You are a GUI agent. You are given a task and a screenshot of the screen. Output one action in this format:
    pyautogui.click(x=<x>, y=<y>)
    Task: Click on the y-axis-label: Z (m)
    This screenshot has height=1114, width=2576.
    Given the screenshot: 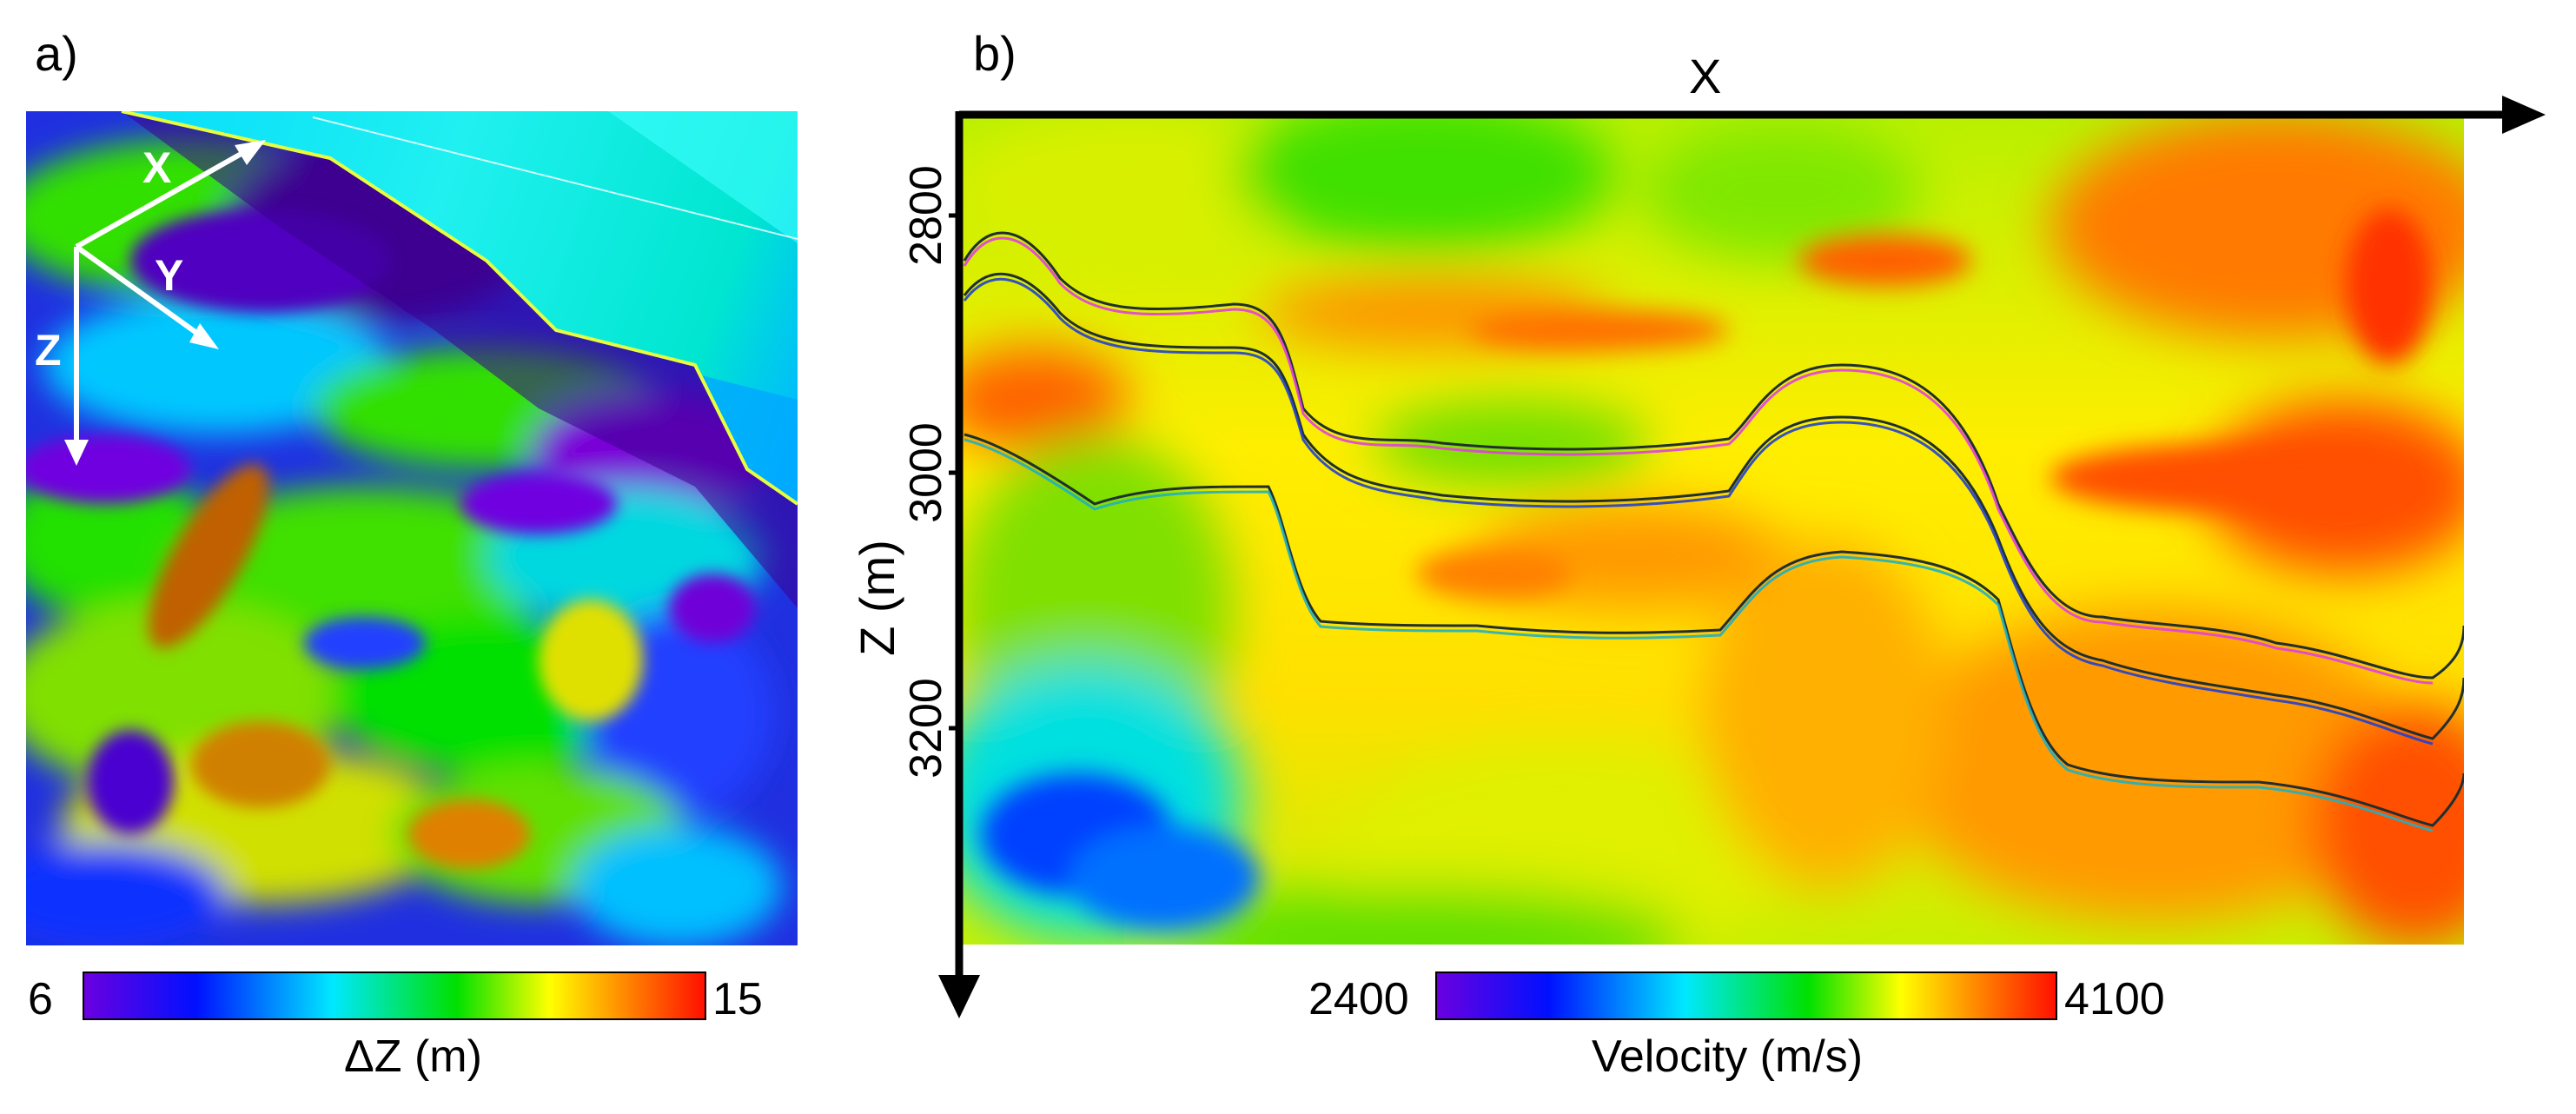 What is the action you would take?
    pyautogui.click(x=877, y=598)
    